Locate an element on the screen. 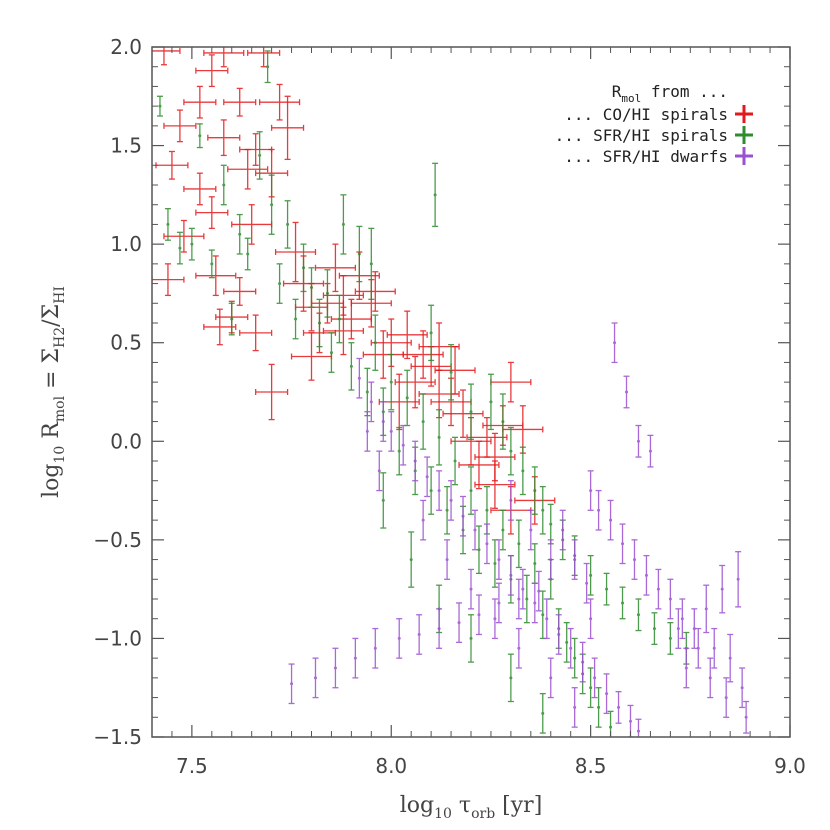  legend-marker is located at coordinates (744, 114).